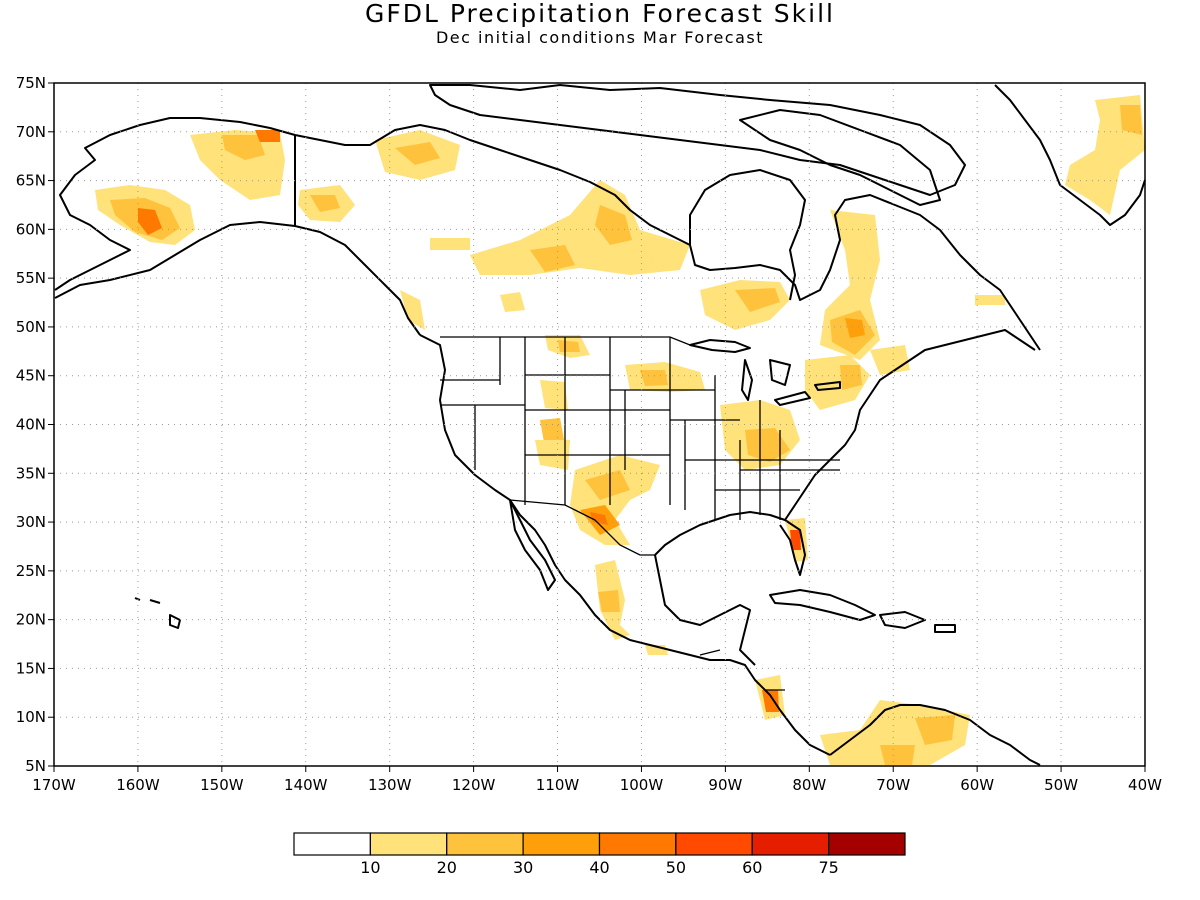 This screenshot has height=900, width=1200. What do you see at coordinates (243, 147) in the screenshot?
I see `skill-patch-alaska-north-core` at bounding box center [243, 147].